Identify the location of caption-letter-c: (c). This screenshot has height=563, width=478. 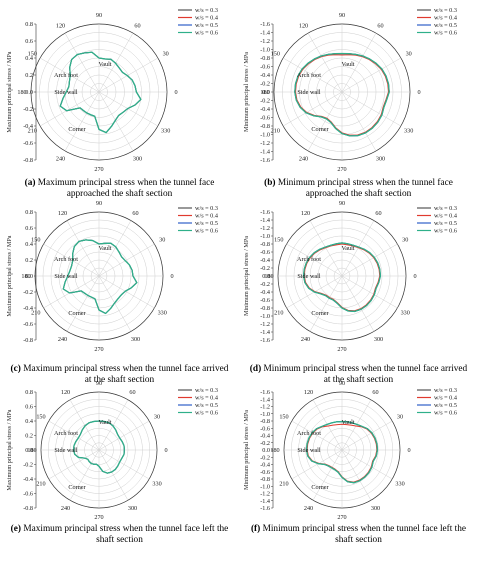
(15, 369).